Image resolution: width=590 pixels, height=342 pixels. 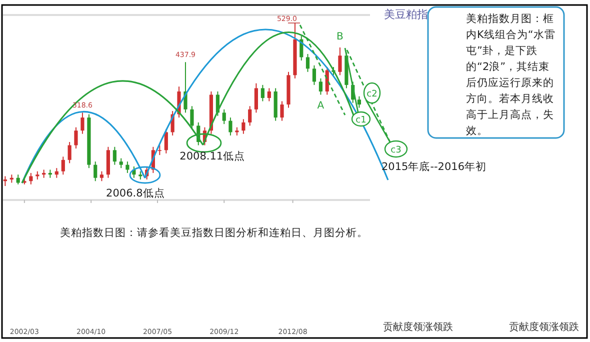 I want to click on text: 美豆粕指, so click(x=406, y=14).